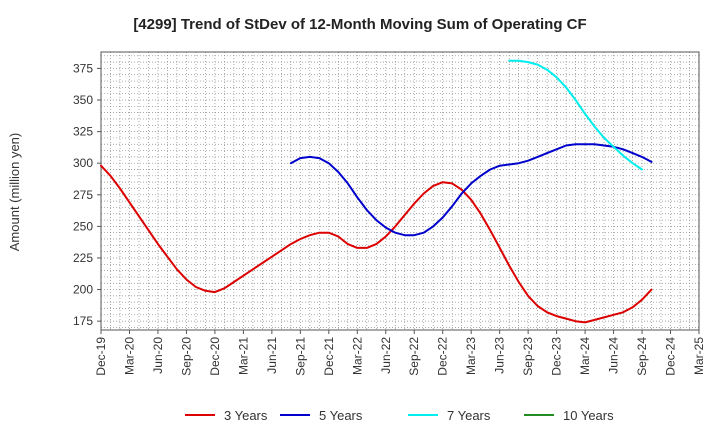 This screenshot has height=440, width=720. What do you see at coordinates (272, 355) in the screenshot?
I see `x-tick-label: Jun-21` at bounding box center [272, 355].